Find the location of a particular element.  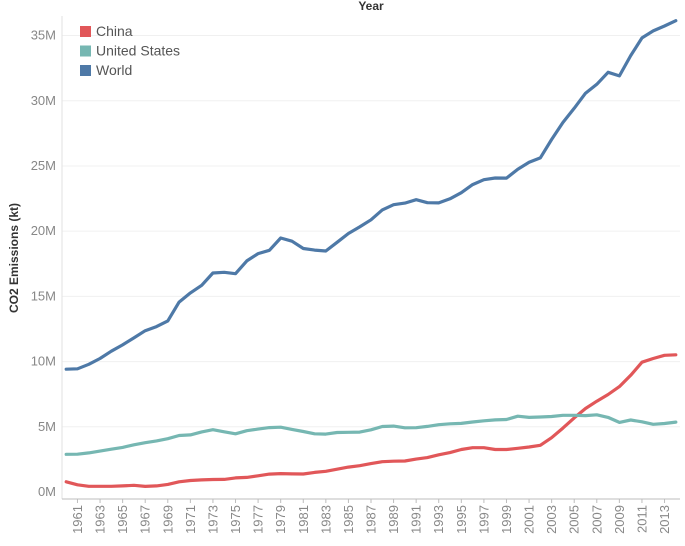

x-tick-label: 1969 is located at coordinates (167, 519).